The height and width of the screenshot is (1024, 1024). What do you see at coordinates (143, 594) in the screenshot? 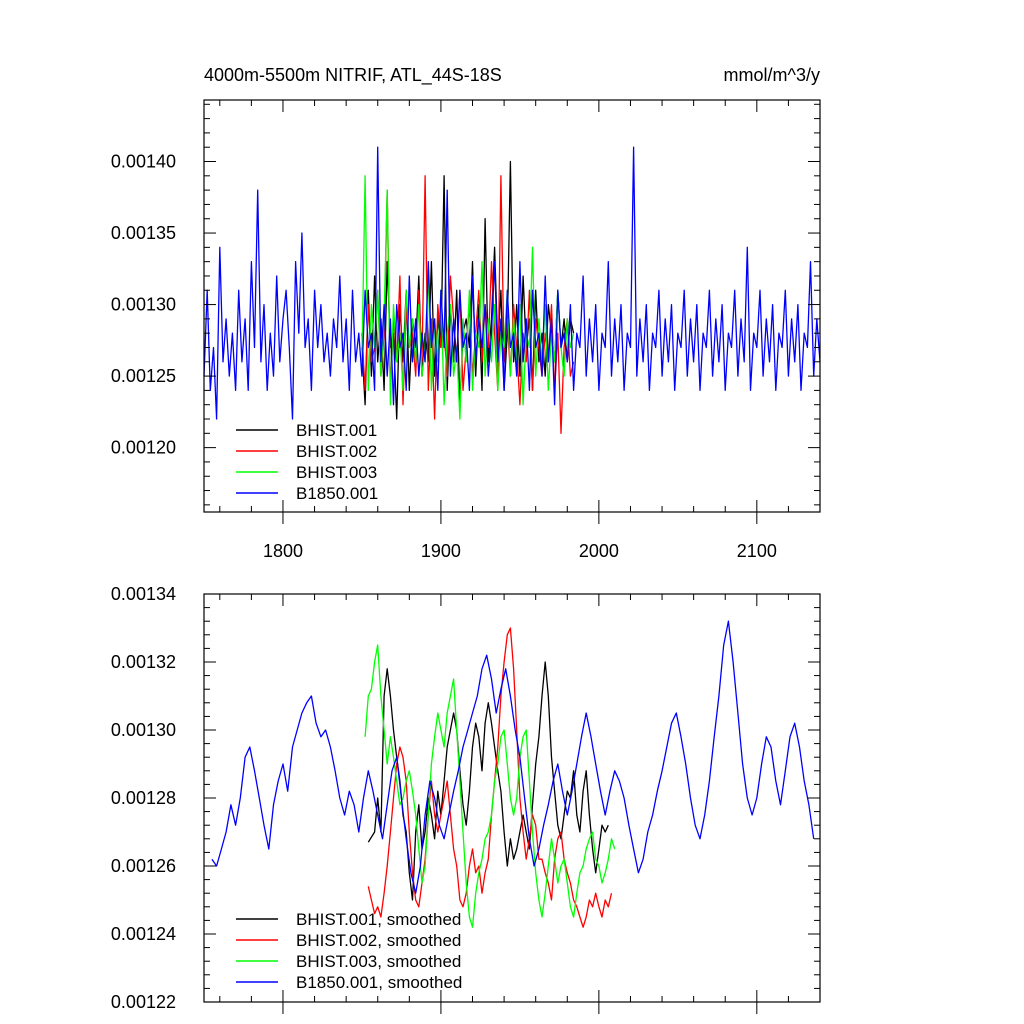
I see `bottom-y-tick-label: 0.00134` at bounding box center [143, 594].